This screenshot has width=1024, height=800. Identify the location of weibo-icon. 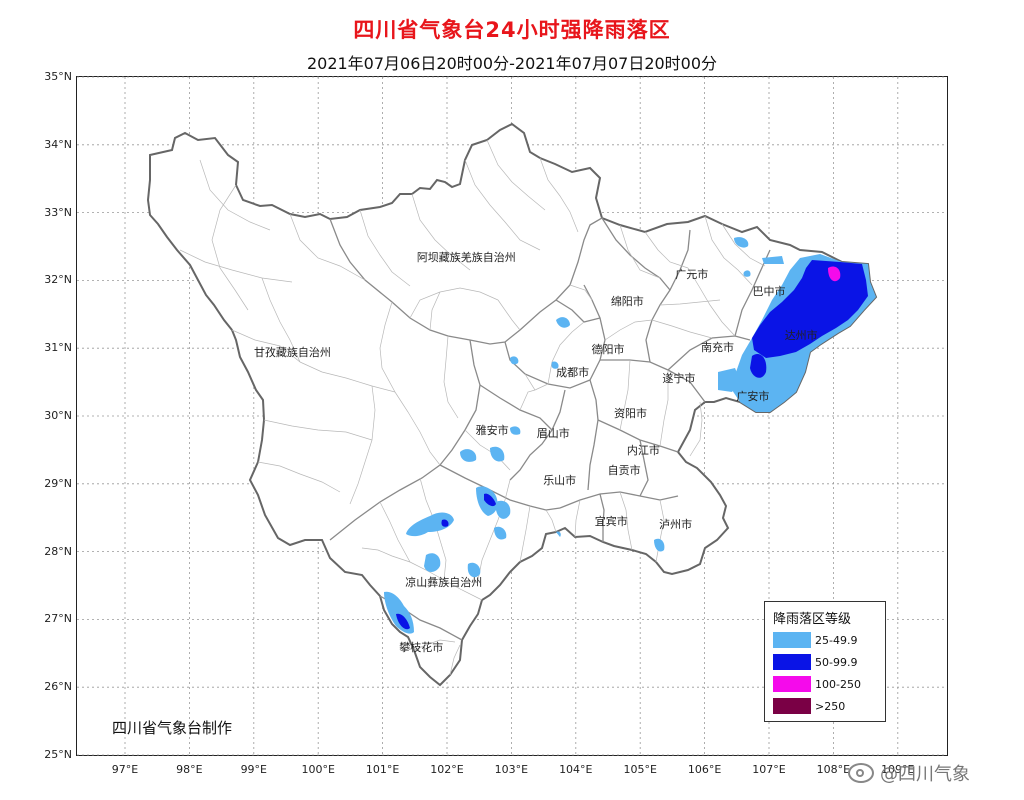
(861, 773).